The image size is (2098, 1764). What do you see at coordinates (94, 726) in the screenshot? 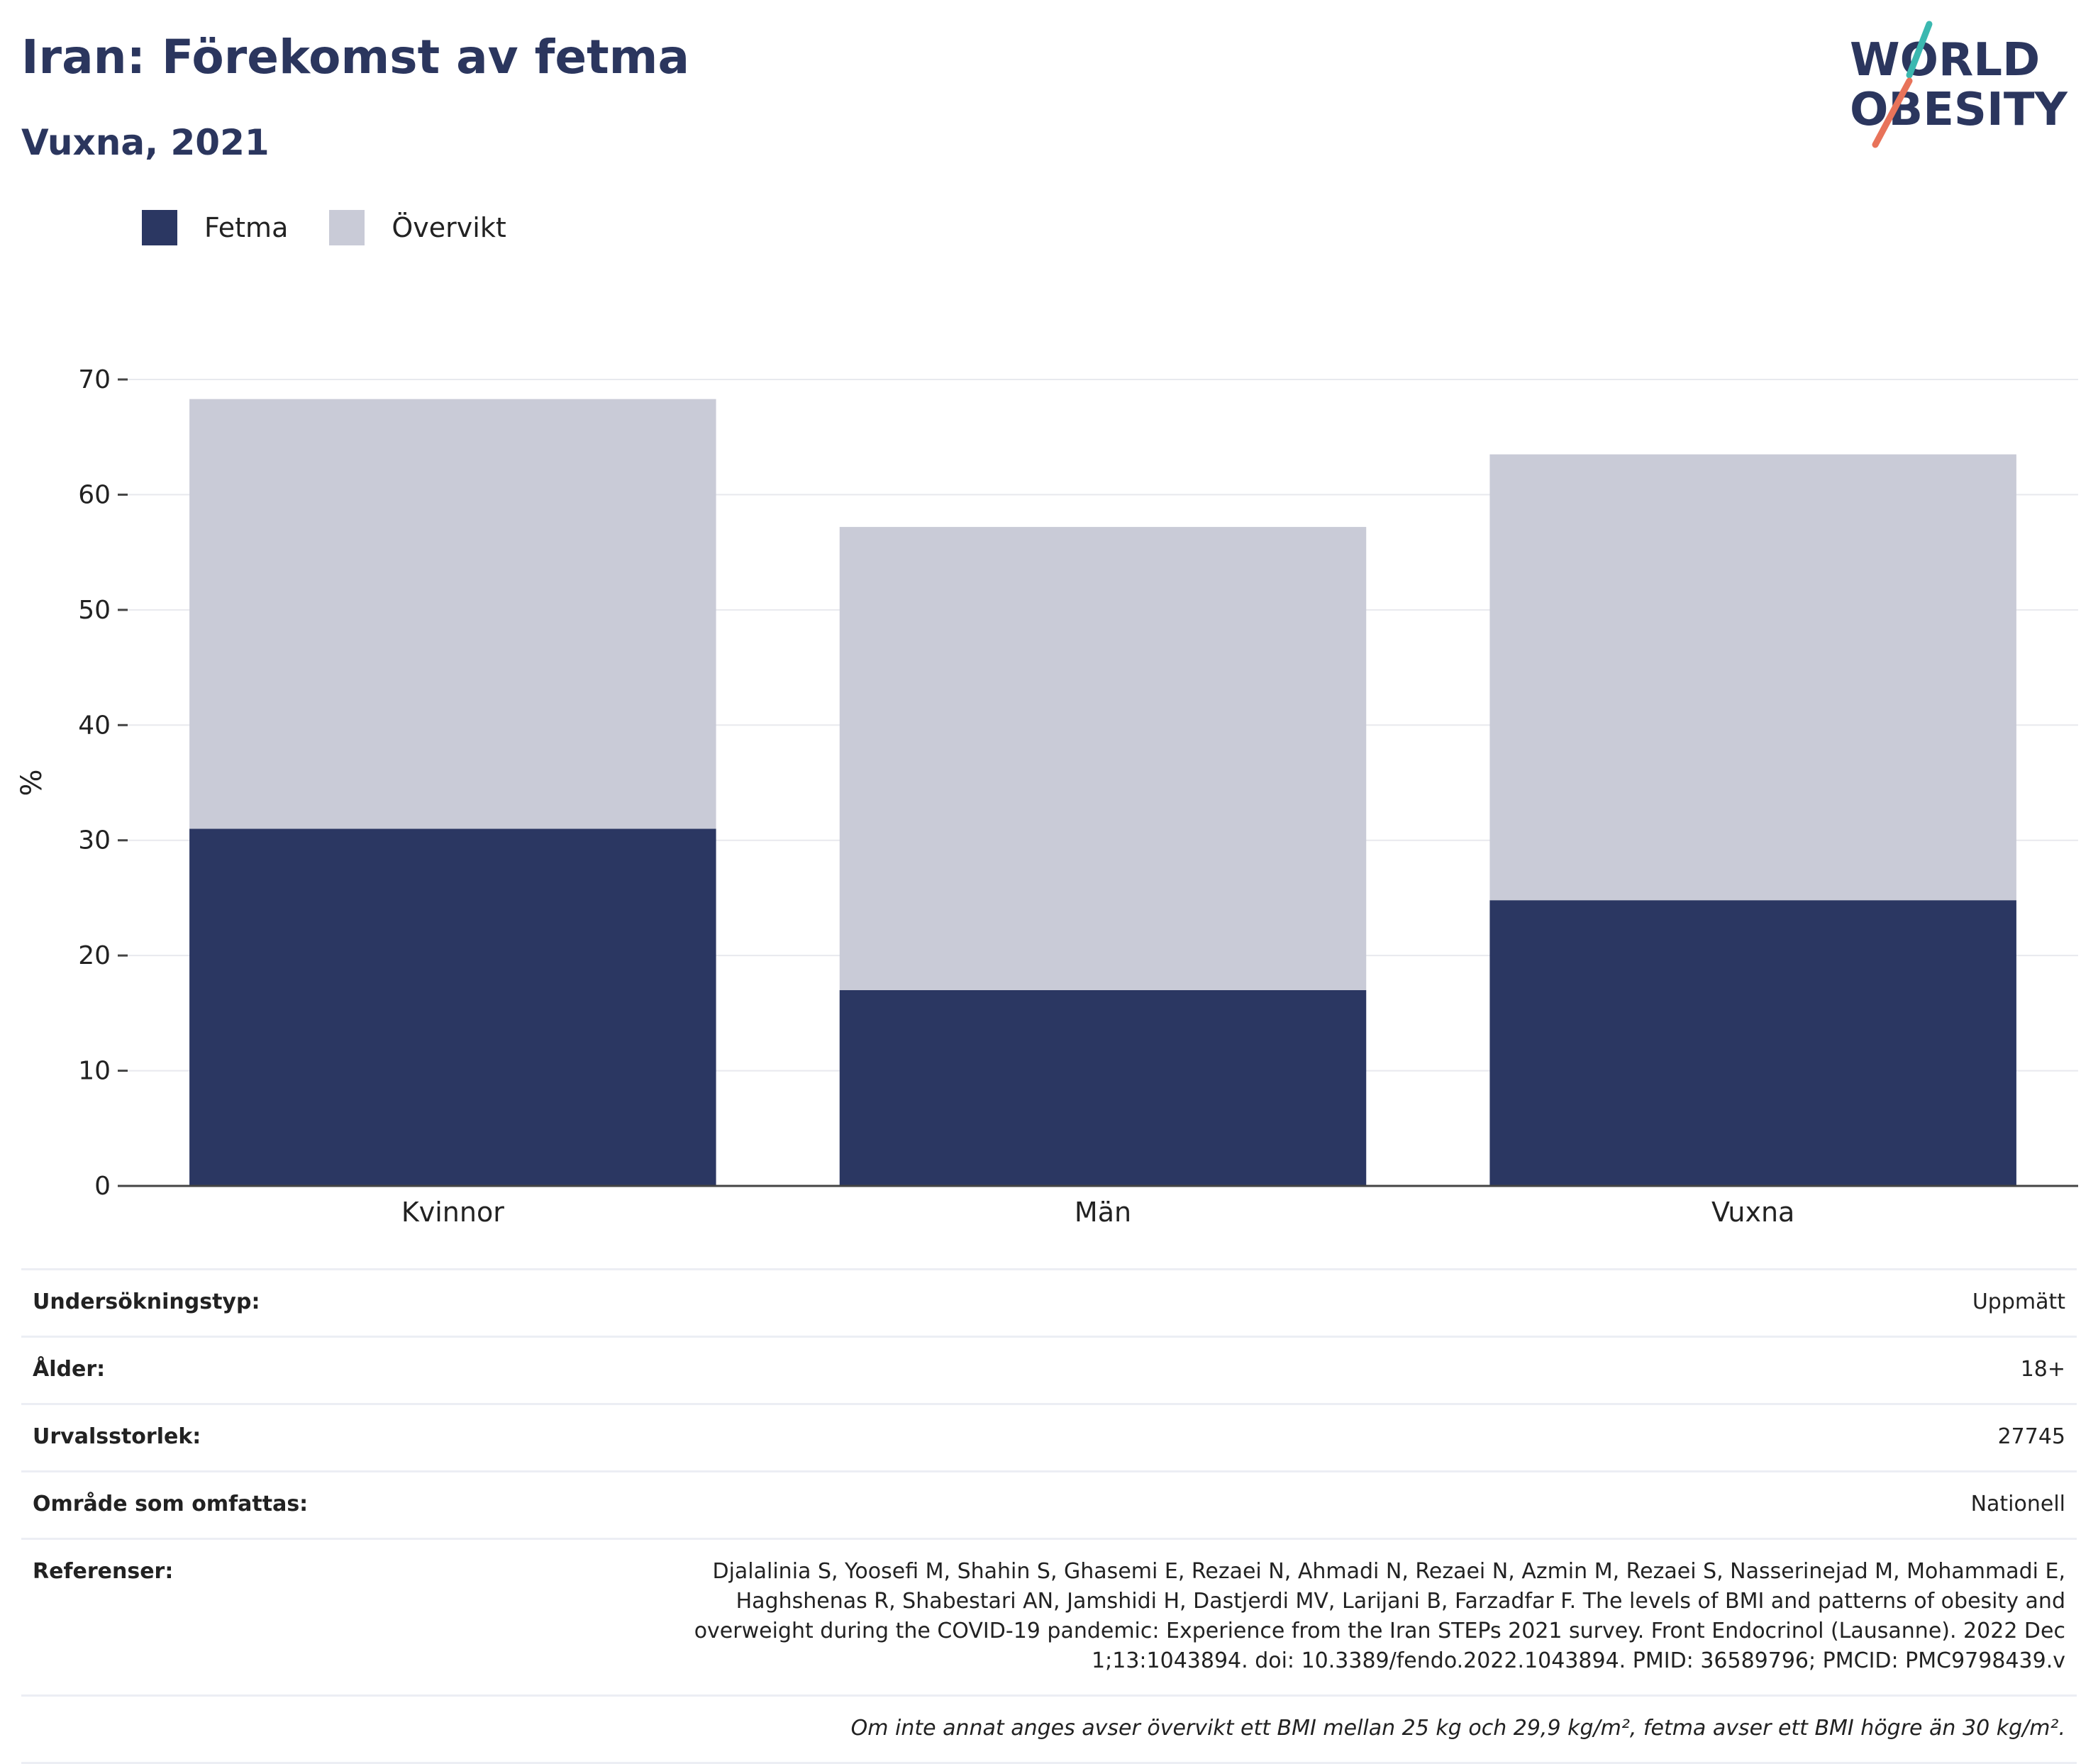
I see `y-tick-label: 40` at bounding box center [94, 726].